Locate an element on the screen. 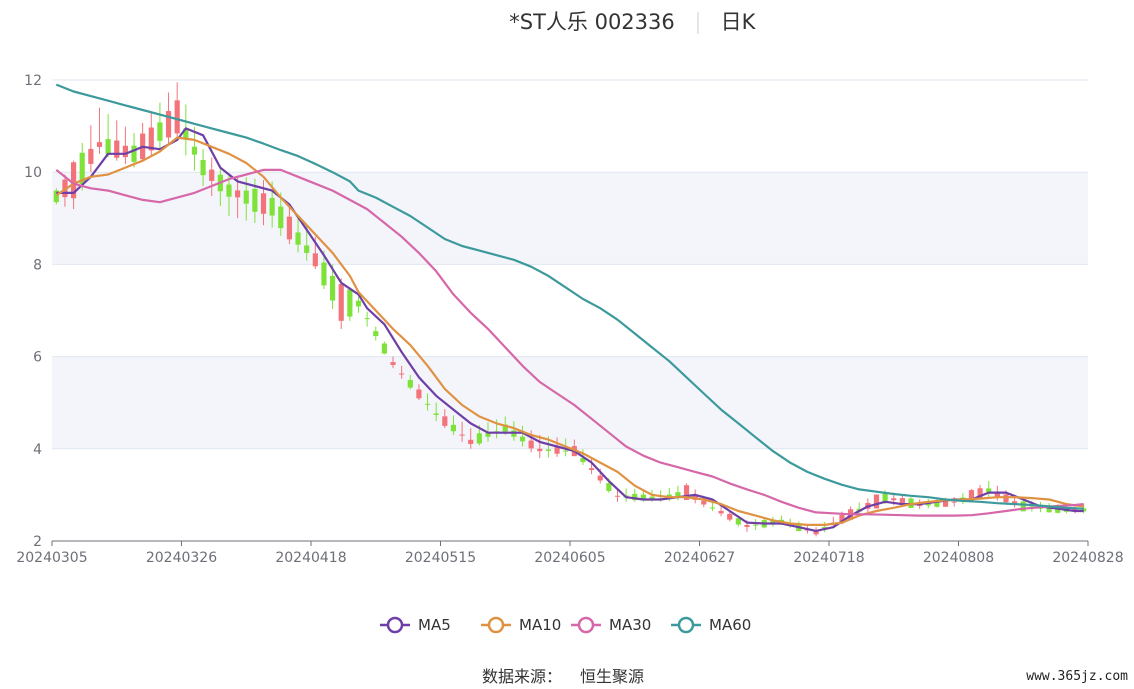 Image resolution: width=1134 pixels, height=689 pixels. legend-item-ma10: MA10 is located at coordinates (521, 625).